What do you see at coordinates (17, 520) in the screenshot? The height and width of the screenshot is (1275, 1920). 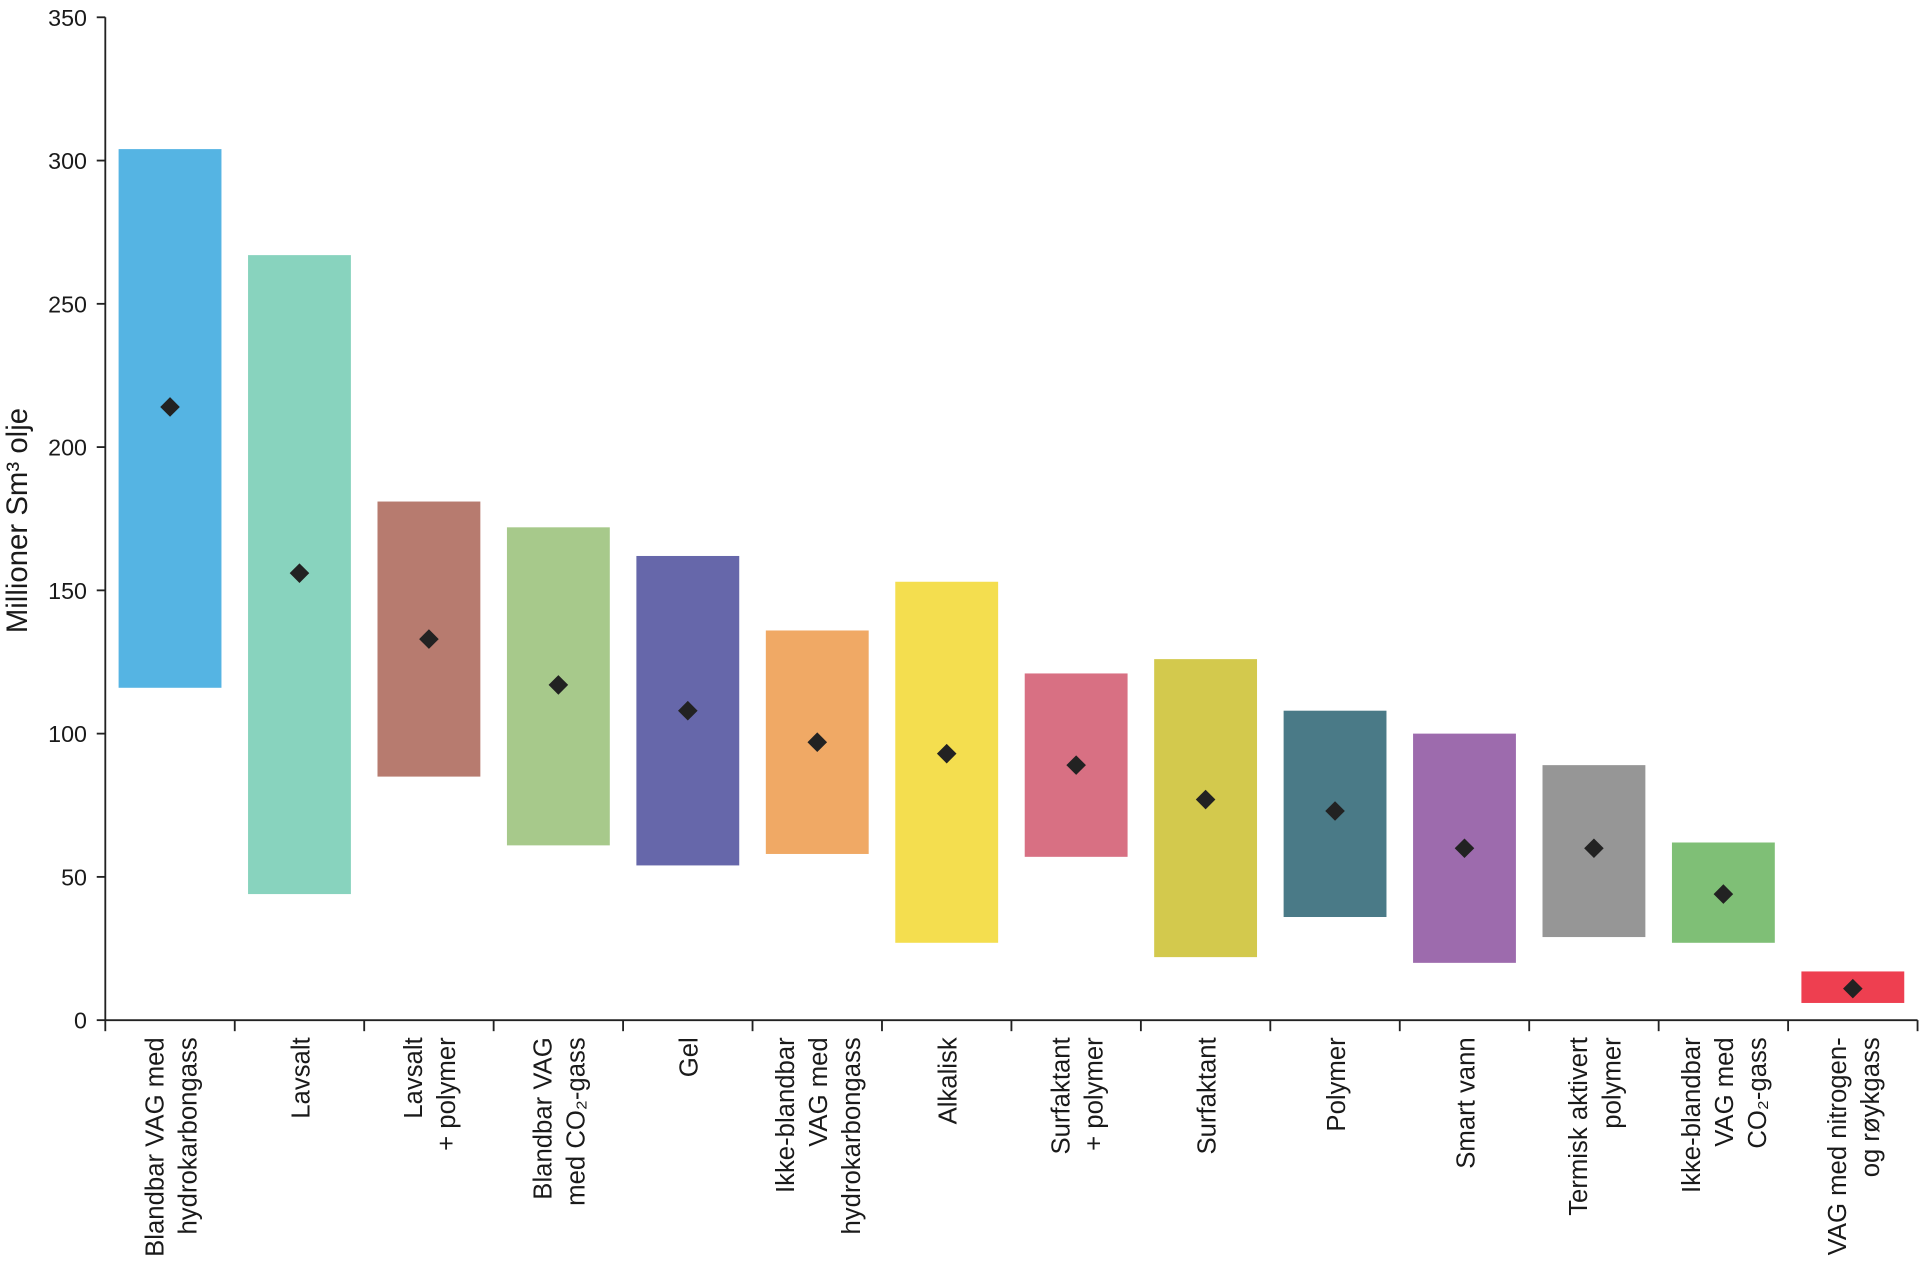 I see `y-axis-label: Millioner Sm³ olje` at bounding box center [17, 520].